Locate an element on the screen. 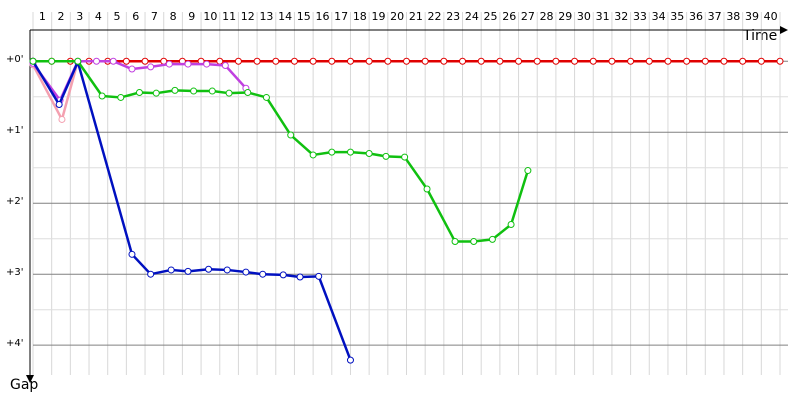 The width and height of the screenshot is (800, 400). x-tick-label: 23 is located at coordinates (453, 16).